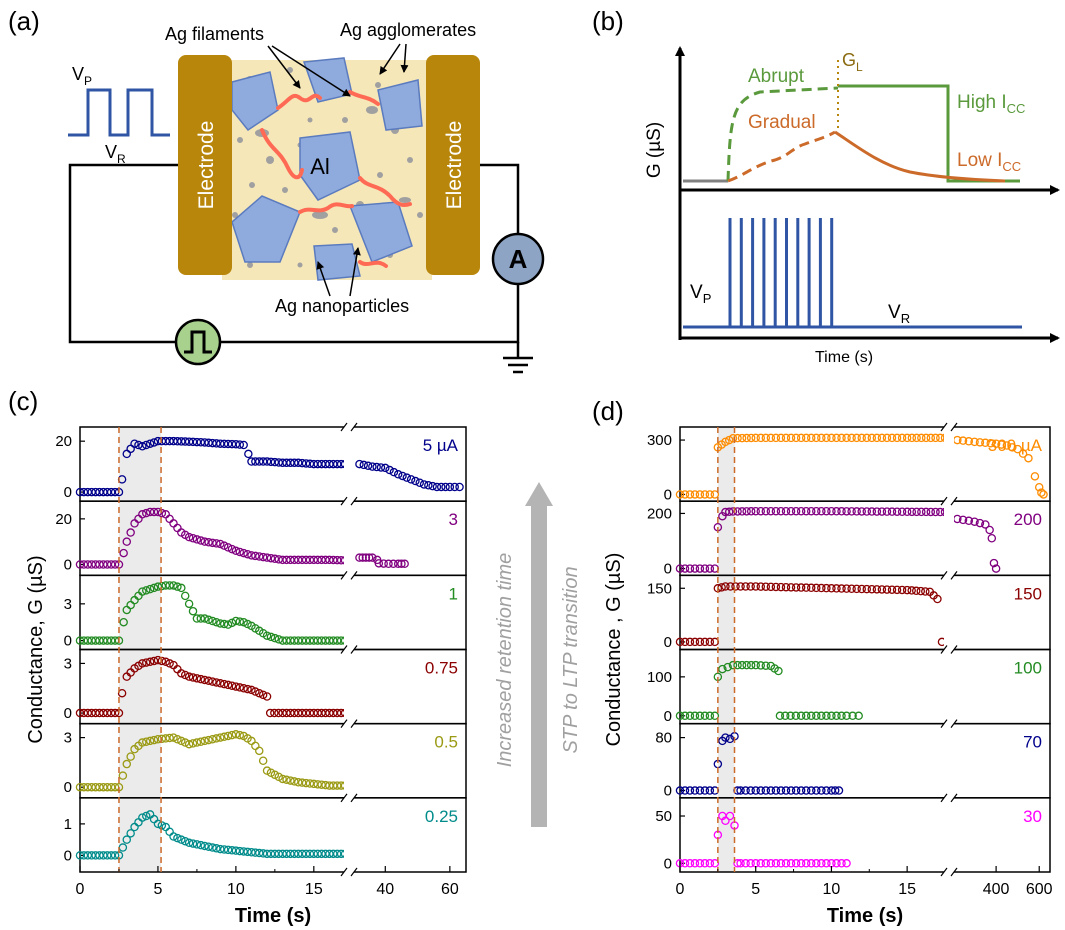  What do you see at coordinates (1015, 445) in the screenshot?
I see `chart-d-series-label-0: 300 µA` at bounding box center [1015, 445].